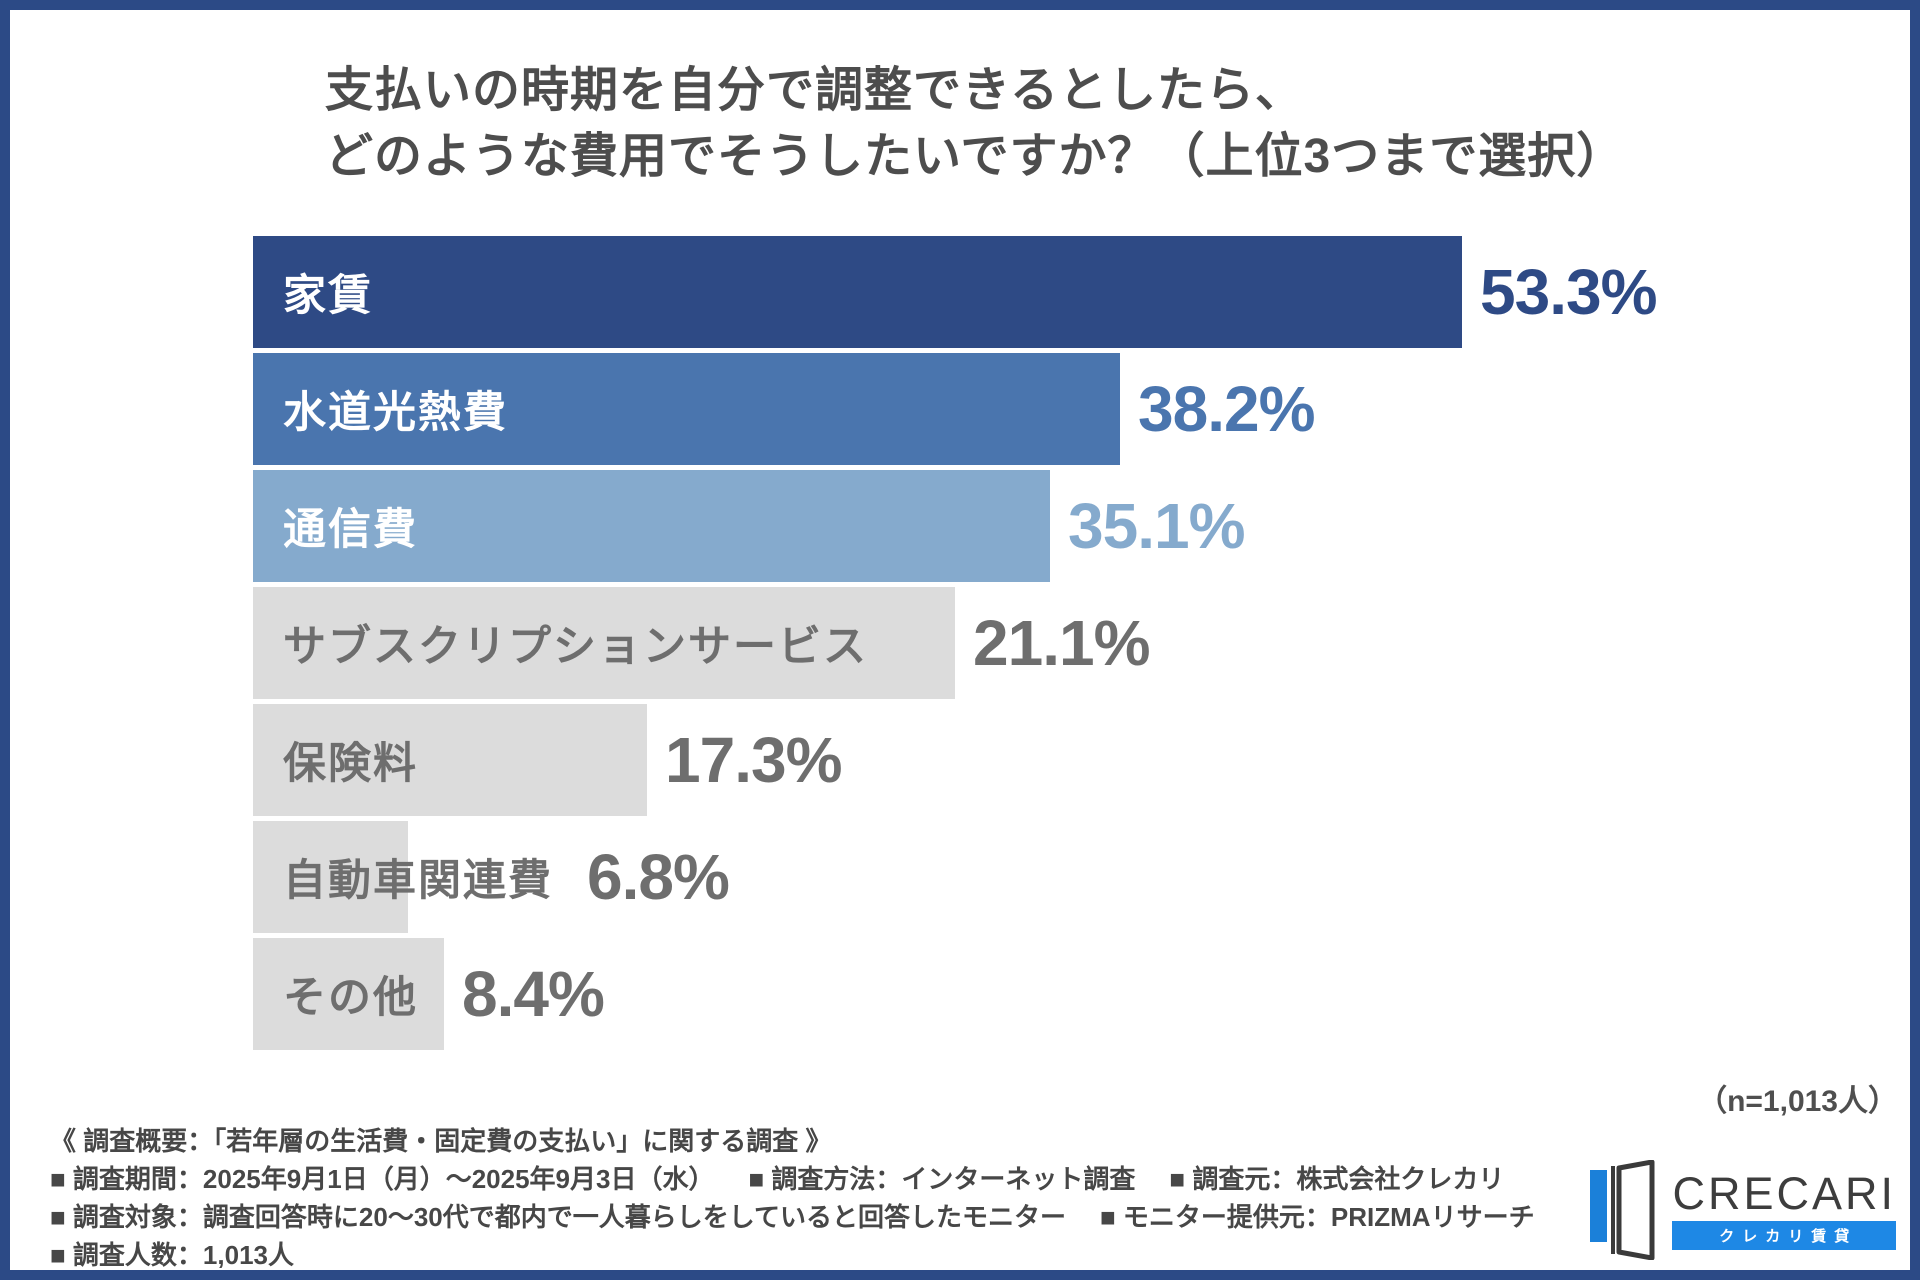 The image size is (1920, 1280). What do you see at coordinates (1797, 1101) in the screenshot?
I see `sample-size-note: （n=1,013人）` at bounding box center [1797, 1101].